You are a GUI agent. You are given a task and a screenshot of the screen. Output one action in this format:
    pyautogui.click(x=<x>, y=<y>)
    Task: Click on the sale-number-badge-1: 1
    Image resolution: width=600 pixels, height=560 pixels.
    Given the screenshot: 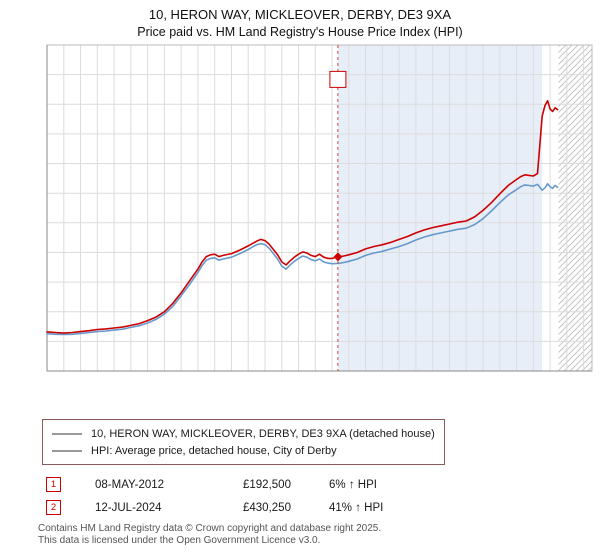 What is the action you would take?
    pyautogui.click(x=53, y=484)
    